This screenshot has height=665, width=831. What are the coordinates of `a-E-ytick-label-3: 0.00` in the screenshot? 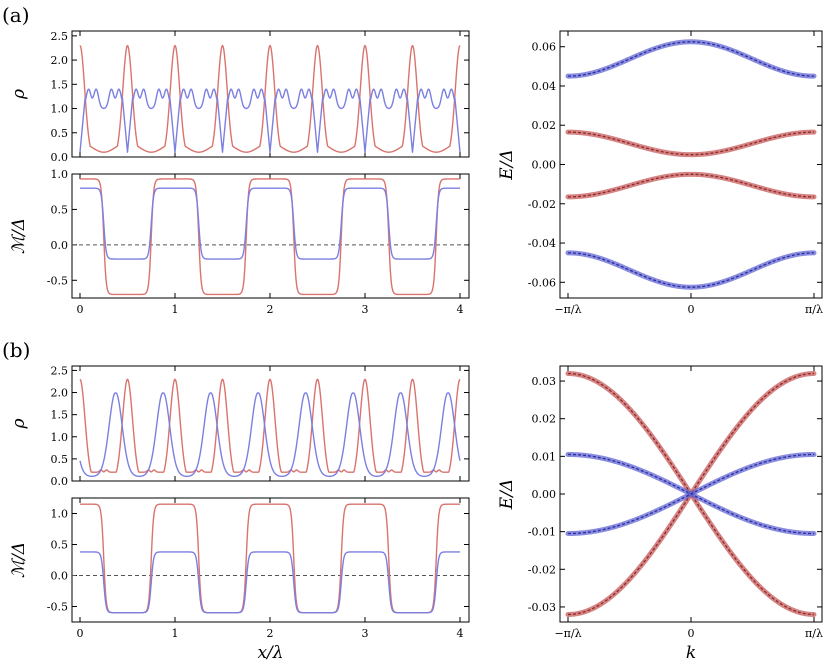 It's located at (544, 165).